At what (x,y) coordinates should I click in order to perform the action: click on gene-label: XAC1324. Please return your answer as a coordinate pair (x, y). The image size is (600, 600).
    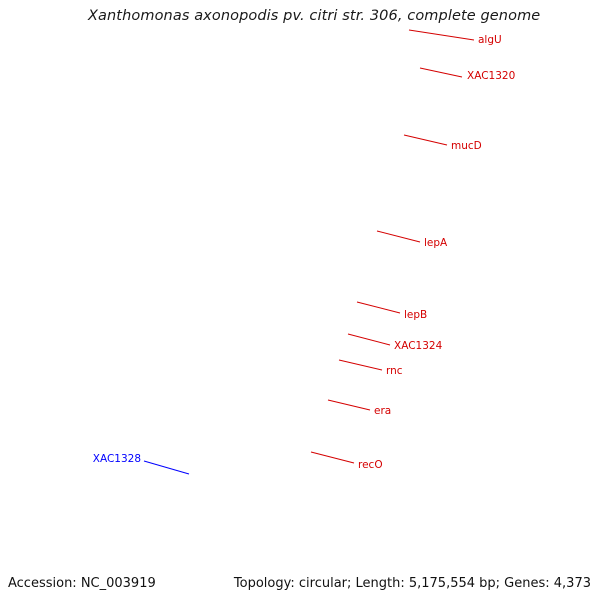
    Looking at the image, I should click on (418, 346).